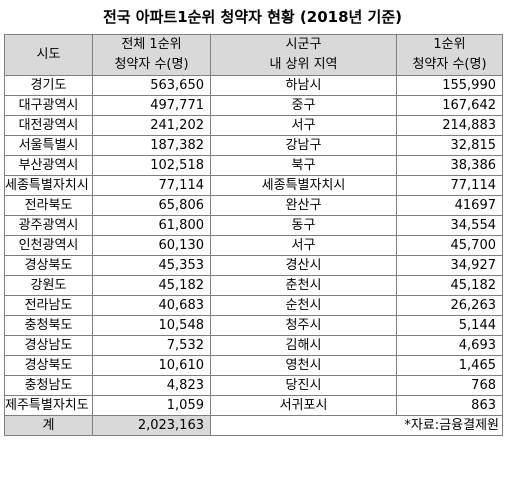 The height and width of the screenshot is (492, 505). I want to click on table-title: 전국 아파트1순위 청약자 현황 (2018년 기준), so click(252, 17).